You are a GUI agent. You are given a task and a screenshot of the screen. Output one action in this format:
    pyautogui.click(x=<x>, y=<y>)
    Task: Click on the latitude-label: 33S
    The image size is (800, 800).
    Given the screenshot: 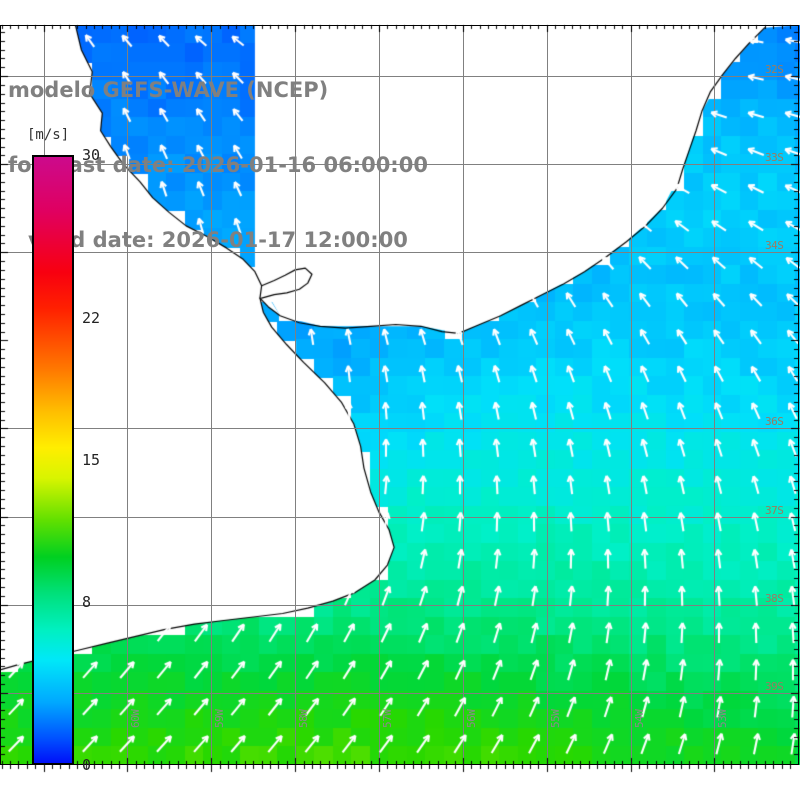 What is the action you would take?
    pyautogui.click(x=774, y=158)
    